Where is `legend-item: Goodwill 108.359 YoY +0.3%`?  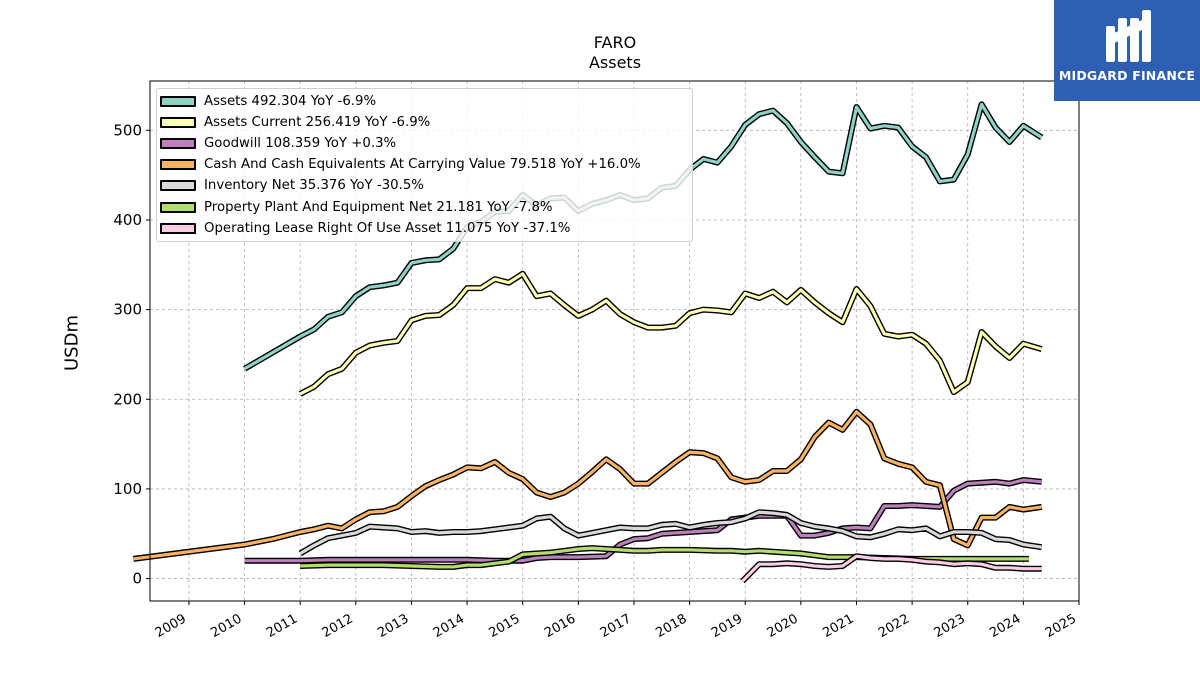
legend-item: Goodwill 108.359 YoY +0.3% is located at coordinates (278, 143).